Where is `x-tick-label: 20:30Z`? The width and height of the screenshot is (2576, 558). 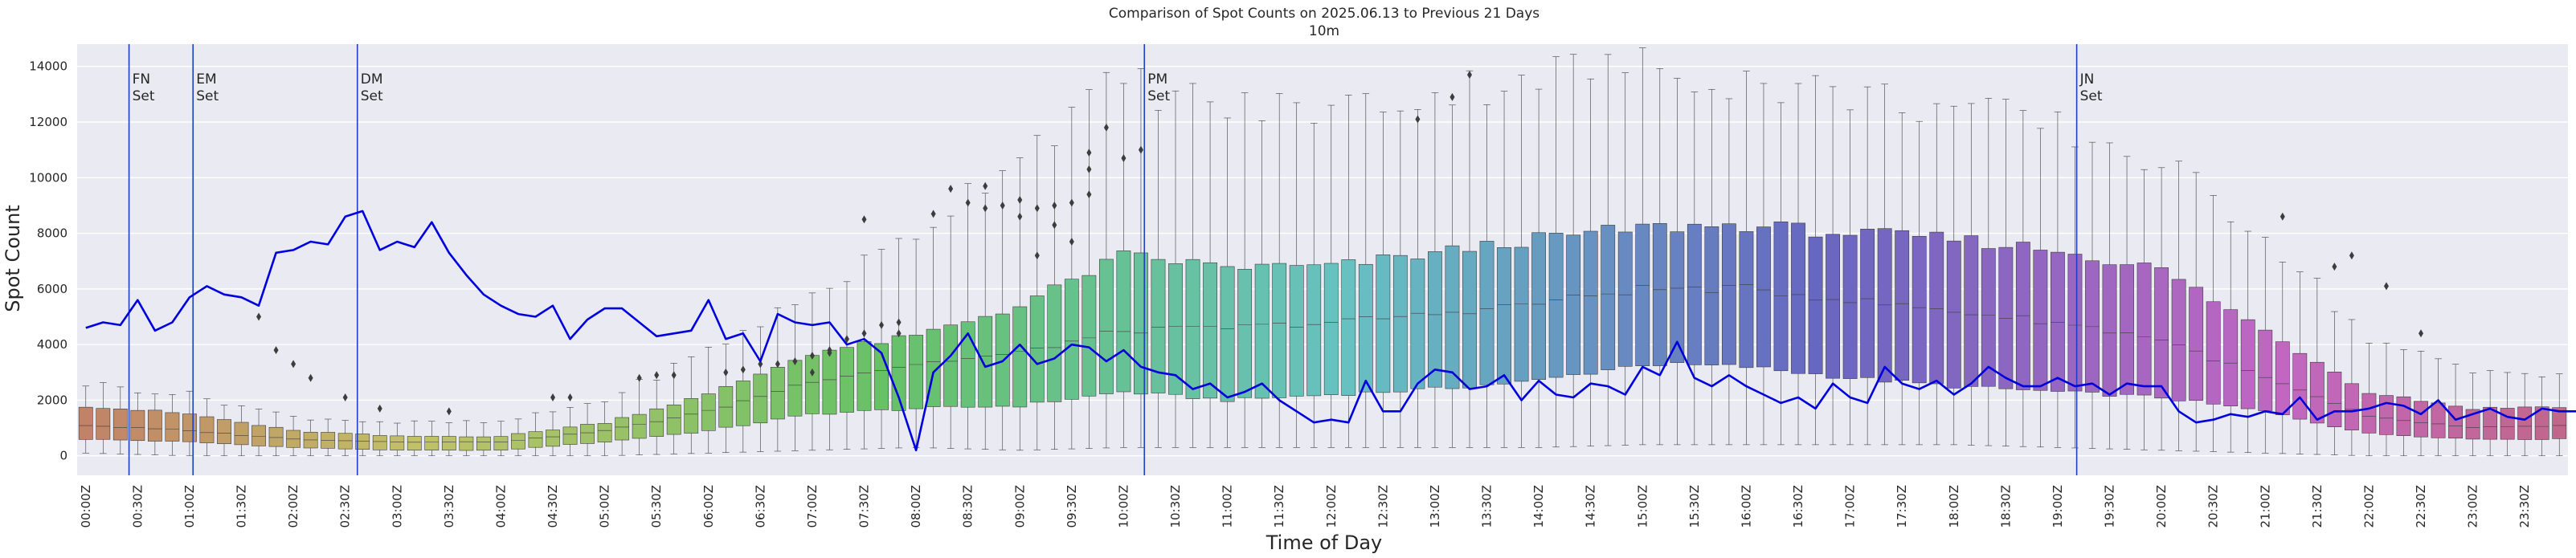 x-tick-label: 20:30Z is located at coordinates (2213, 506).